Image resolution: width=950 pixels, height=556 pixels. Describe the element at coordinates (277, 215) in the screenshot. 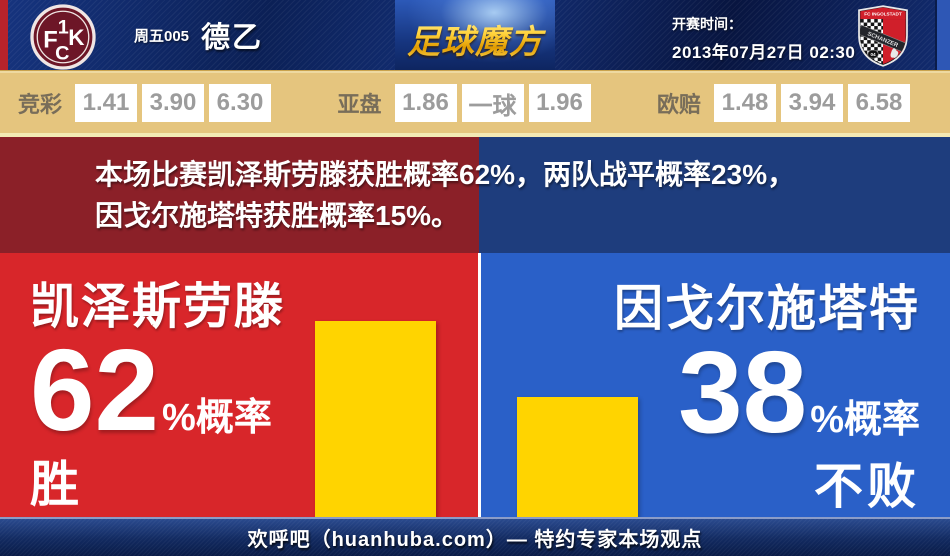

I see `summary-line-2: 因戈尔施塔特获胜概率15%。` at that location.